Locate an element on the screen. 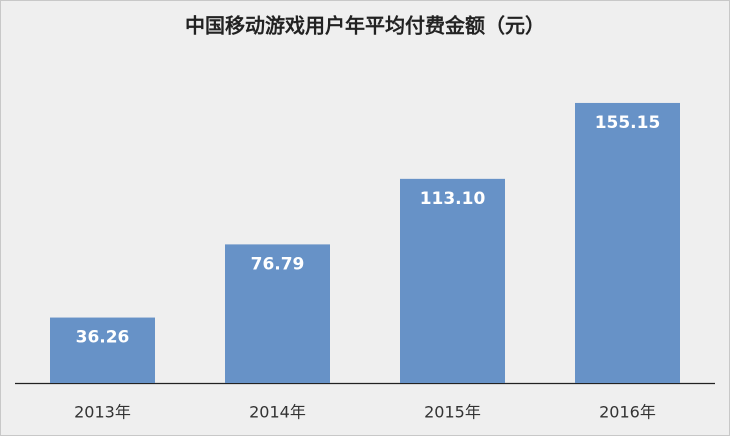 The height and width of the screenshot is (436, 730). value-label: 76.79 is located at coordinates (278, 264).